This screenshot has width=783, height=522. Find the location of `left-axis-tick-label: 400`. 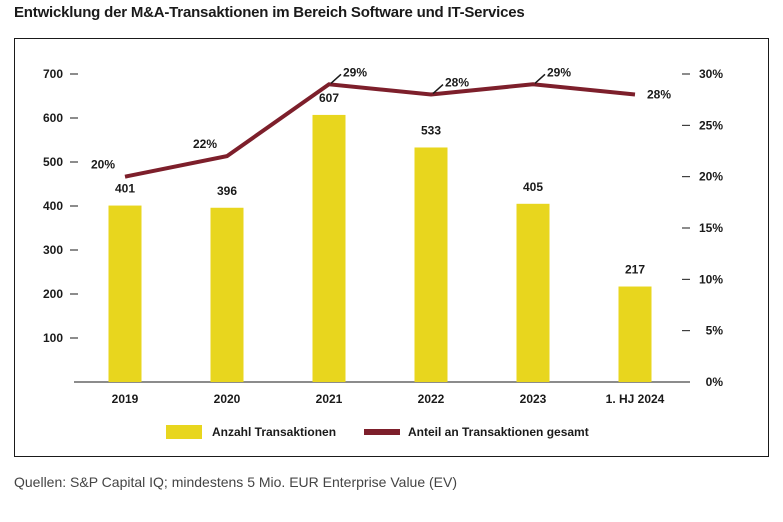

left-axis-tick-label: 400 is located at coordinates (53, 206).